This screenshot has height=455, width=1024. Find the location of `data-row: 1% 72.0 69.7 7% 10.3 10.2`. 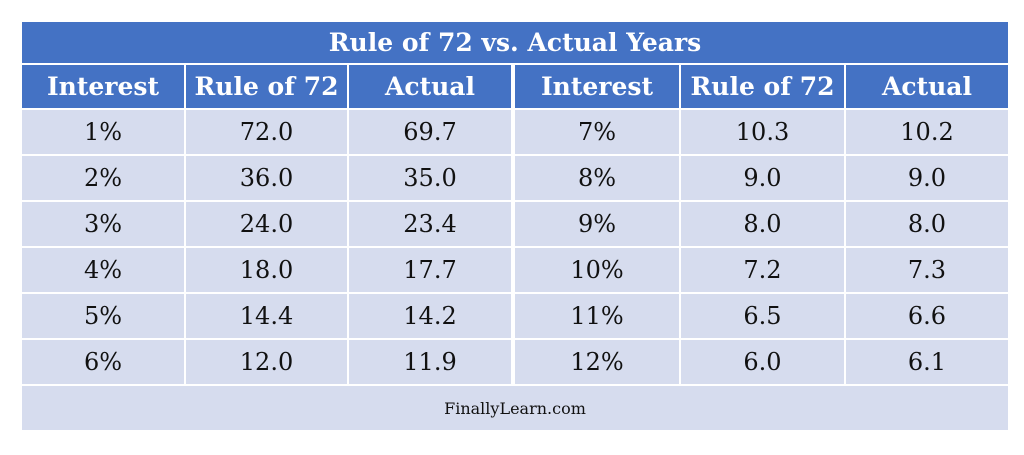

data-row: 1% 72.0 69.7 7% 10.3 10.2 is located at coordinates (515, 132).